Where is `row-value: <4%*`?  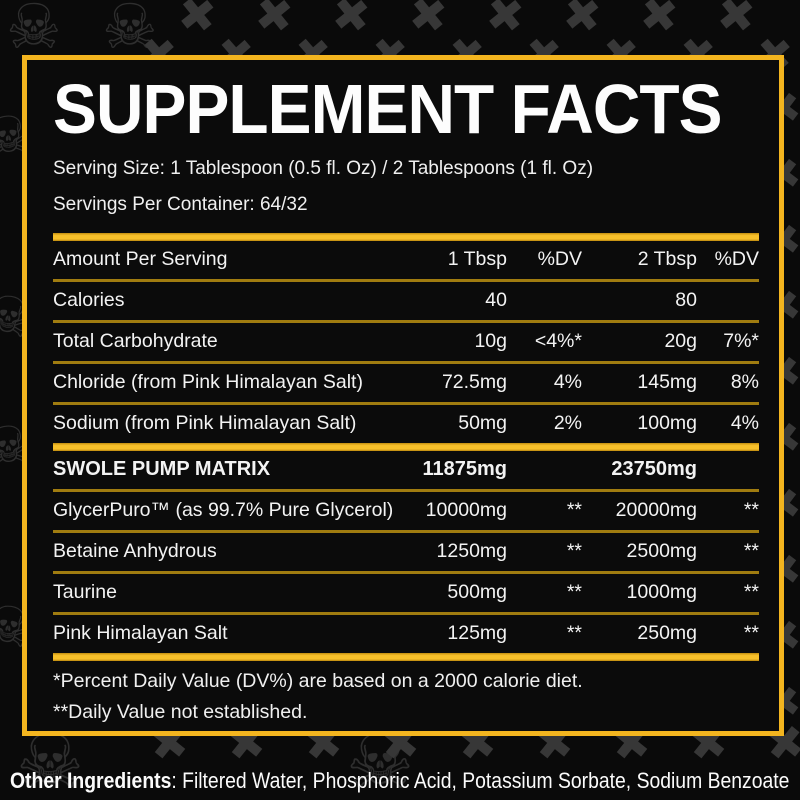 row-value: <4%* is located at coordinates (558, 341).